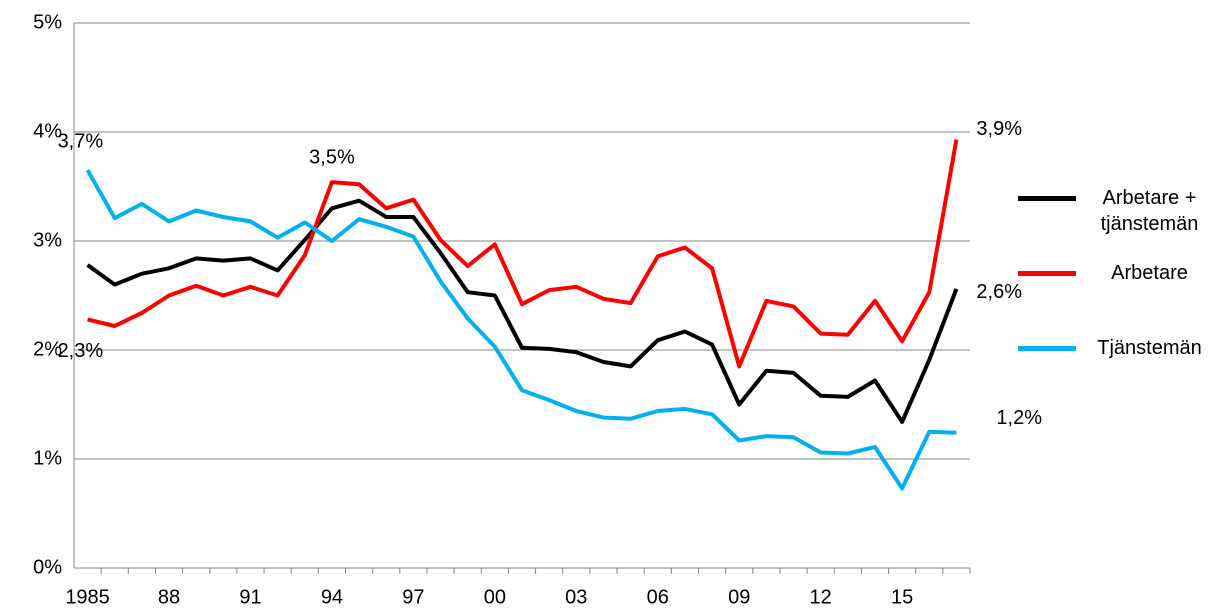 Image resolution: width=1227 pixels, height=612 pixels. Describe the element at coordinates (576, 597) in the screenshot. I see `x-tick-label: 03` at that location.